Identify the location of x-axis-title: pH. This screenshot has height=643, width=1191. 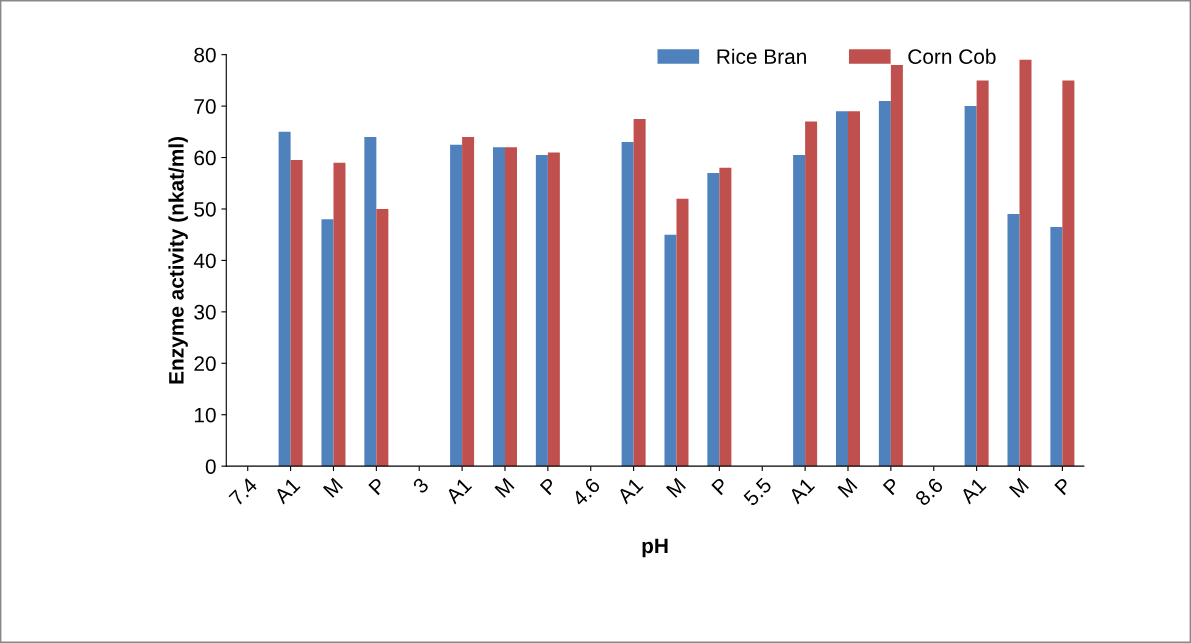
(655, 548).